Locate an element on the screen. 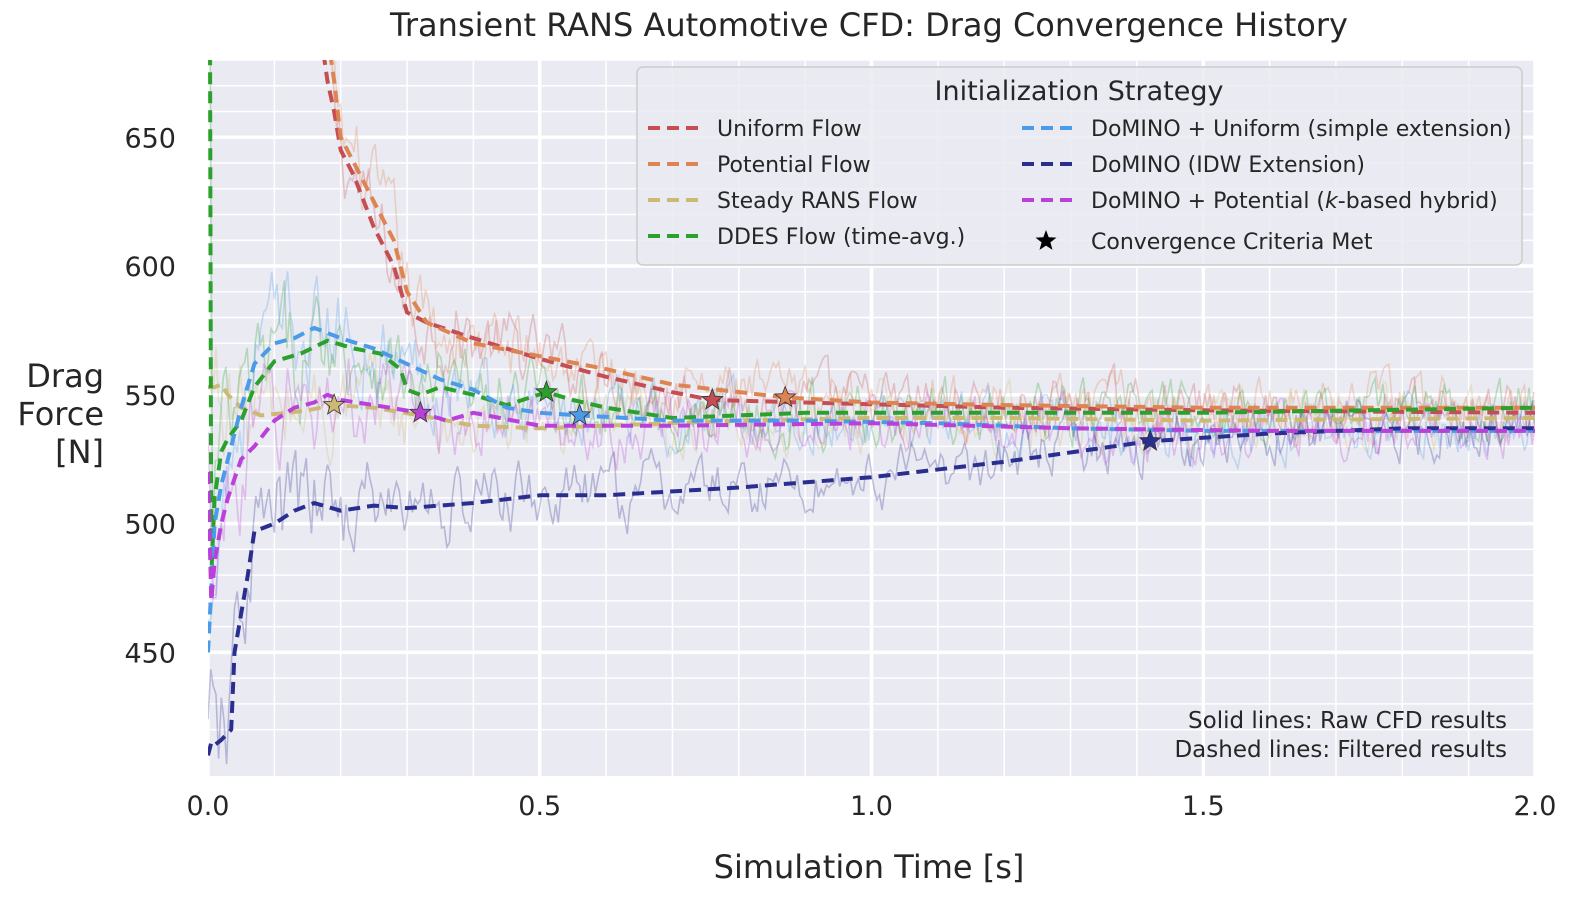 The image size is (1578, 902). legend-label-uniform: Uniform Flow is located at coordinates (789, 129).